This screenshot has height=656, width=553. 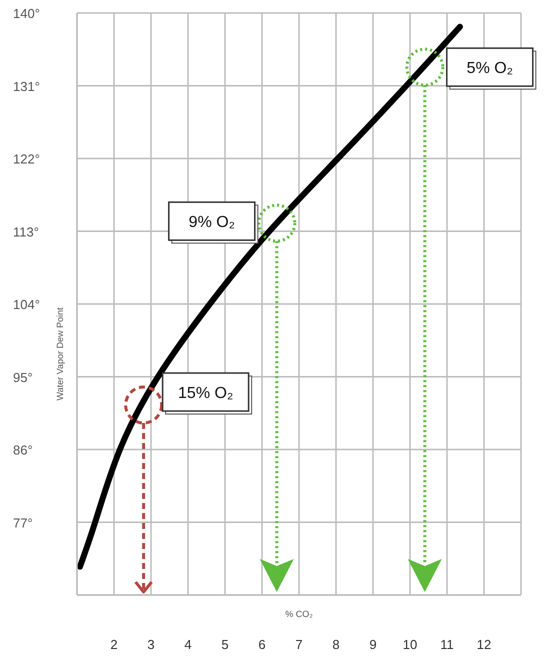 What do you see at coordinates (23, 522) in the screenshot?
I see `y-tick-label: 77°` at bounding box center [23, 522].